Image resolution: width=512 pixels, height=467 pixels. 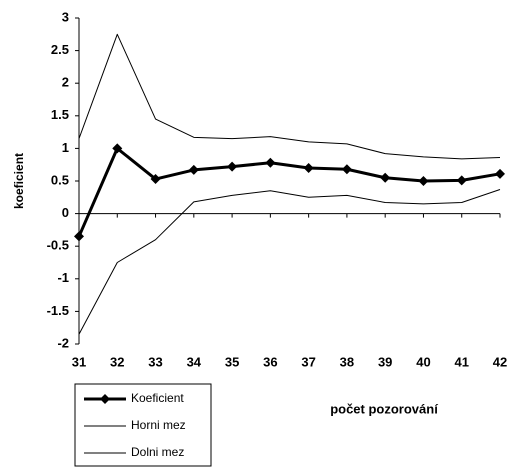 I want to click on x-tick-label: 38, so click(x=347, y=361).